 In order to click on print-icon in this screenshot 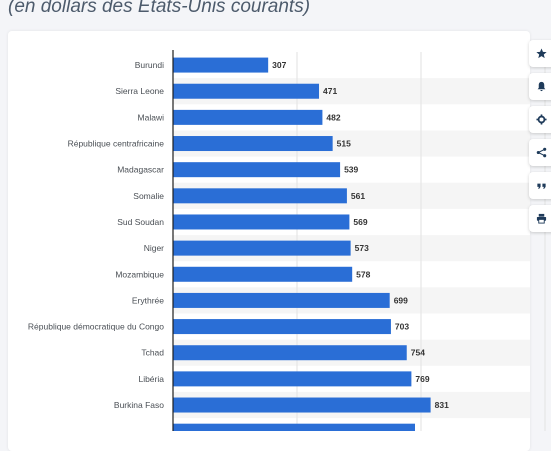, I will do `click(541, 218)`.